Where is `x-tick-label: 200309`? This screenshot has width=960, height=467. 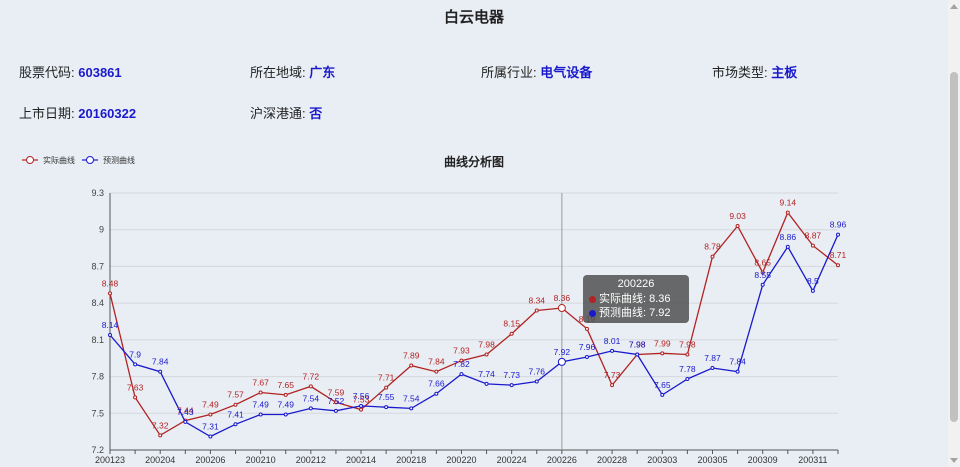
x-tick-label: 200309 is located at coordinates (763, 460).